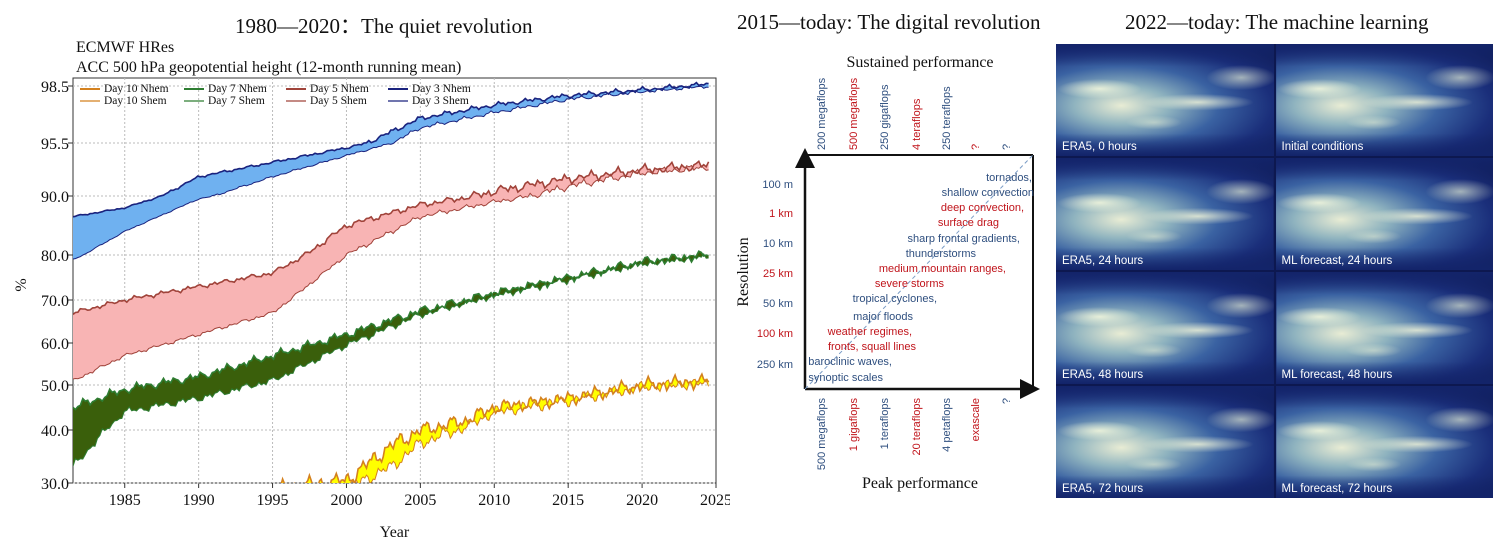 The height and width of the screenshot is (549, 1502). What do you see at coordinates (237, 89) in the screenshot?
I see `legend-label: Day 7 Nhem` at bounding box center [237, 89].